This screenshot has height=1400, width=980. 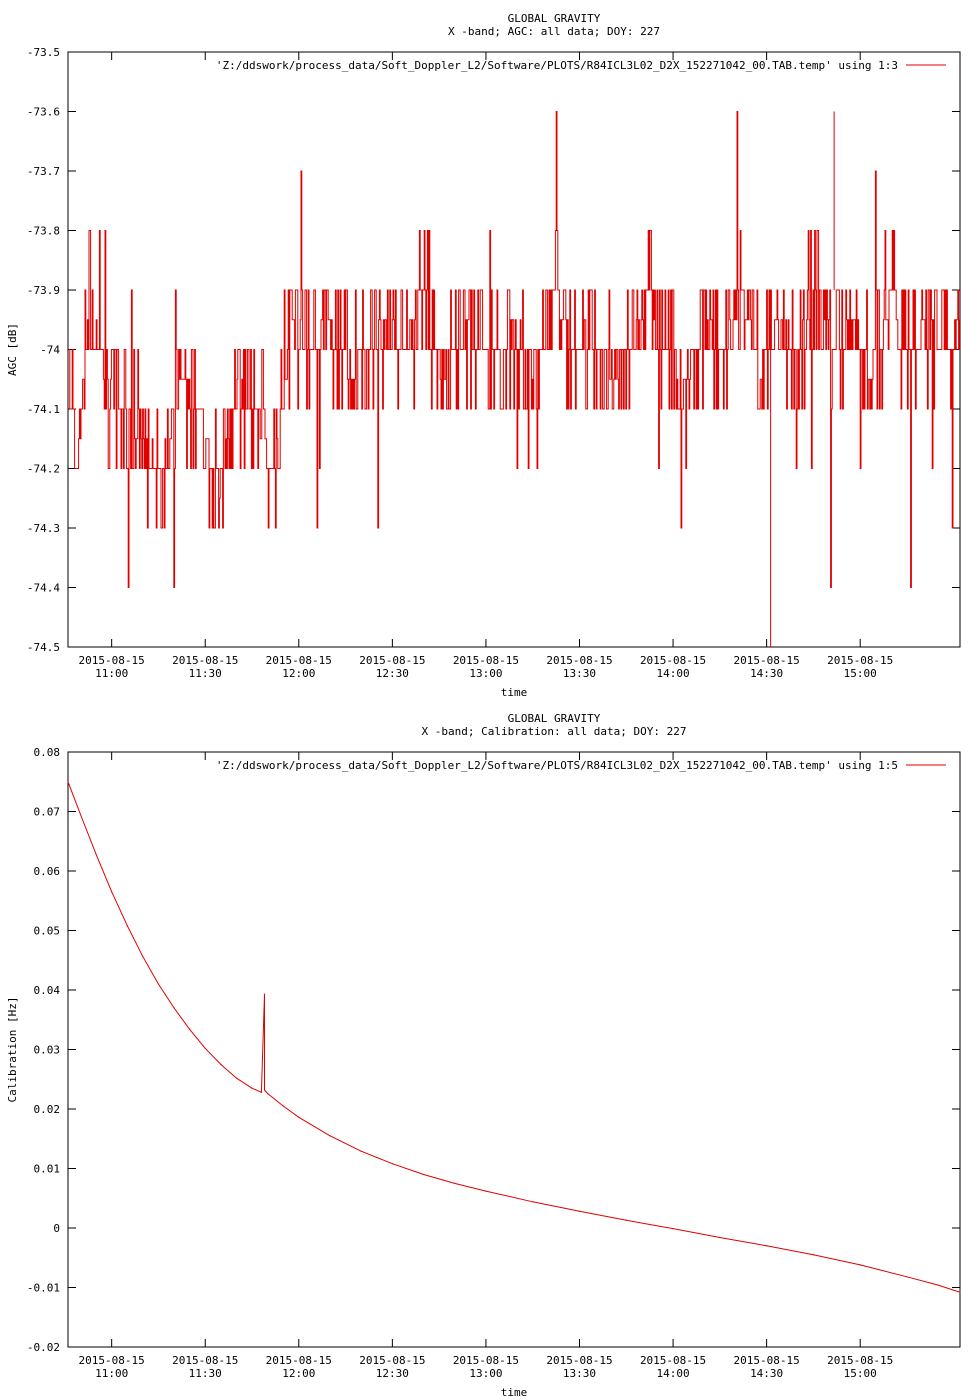 What do you see at coordinates (43, 231) in the screenshot?
I see `y-tick-label: -73.8` at bounding box center [43, 231].